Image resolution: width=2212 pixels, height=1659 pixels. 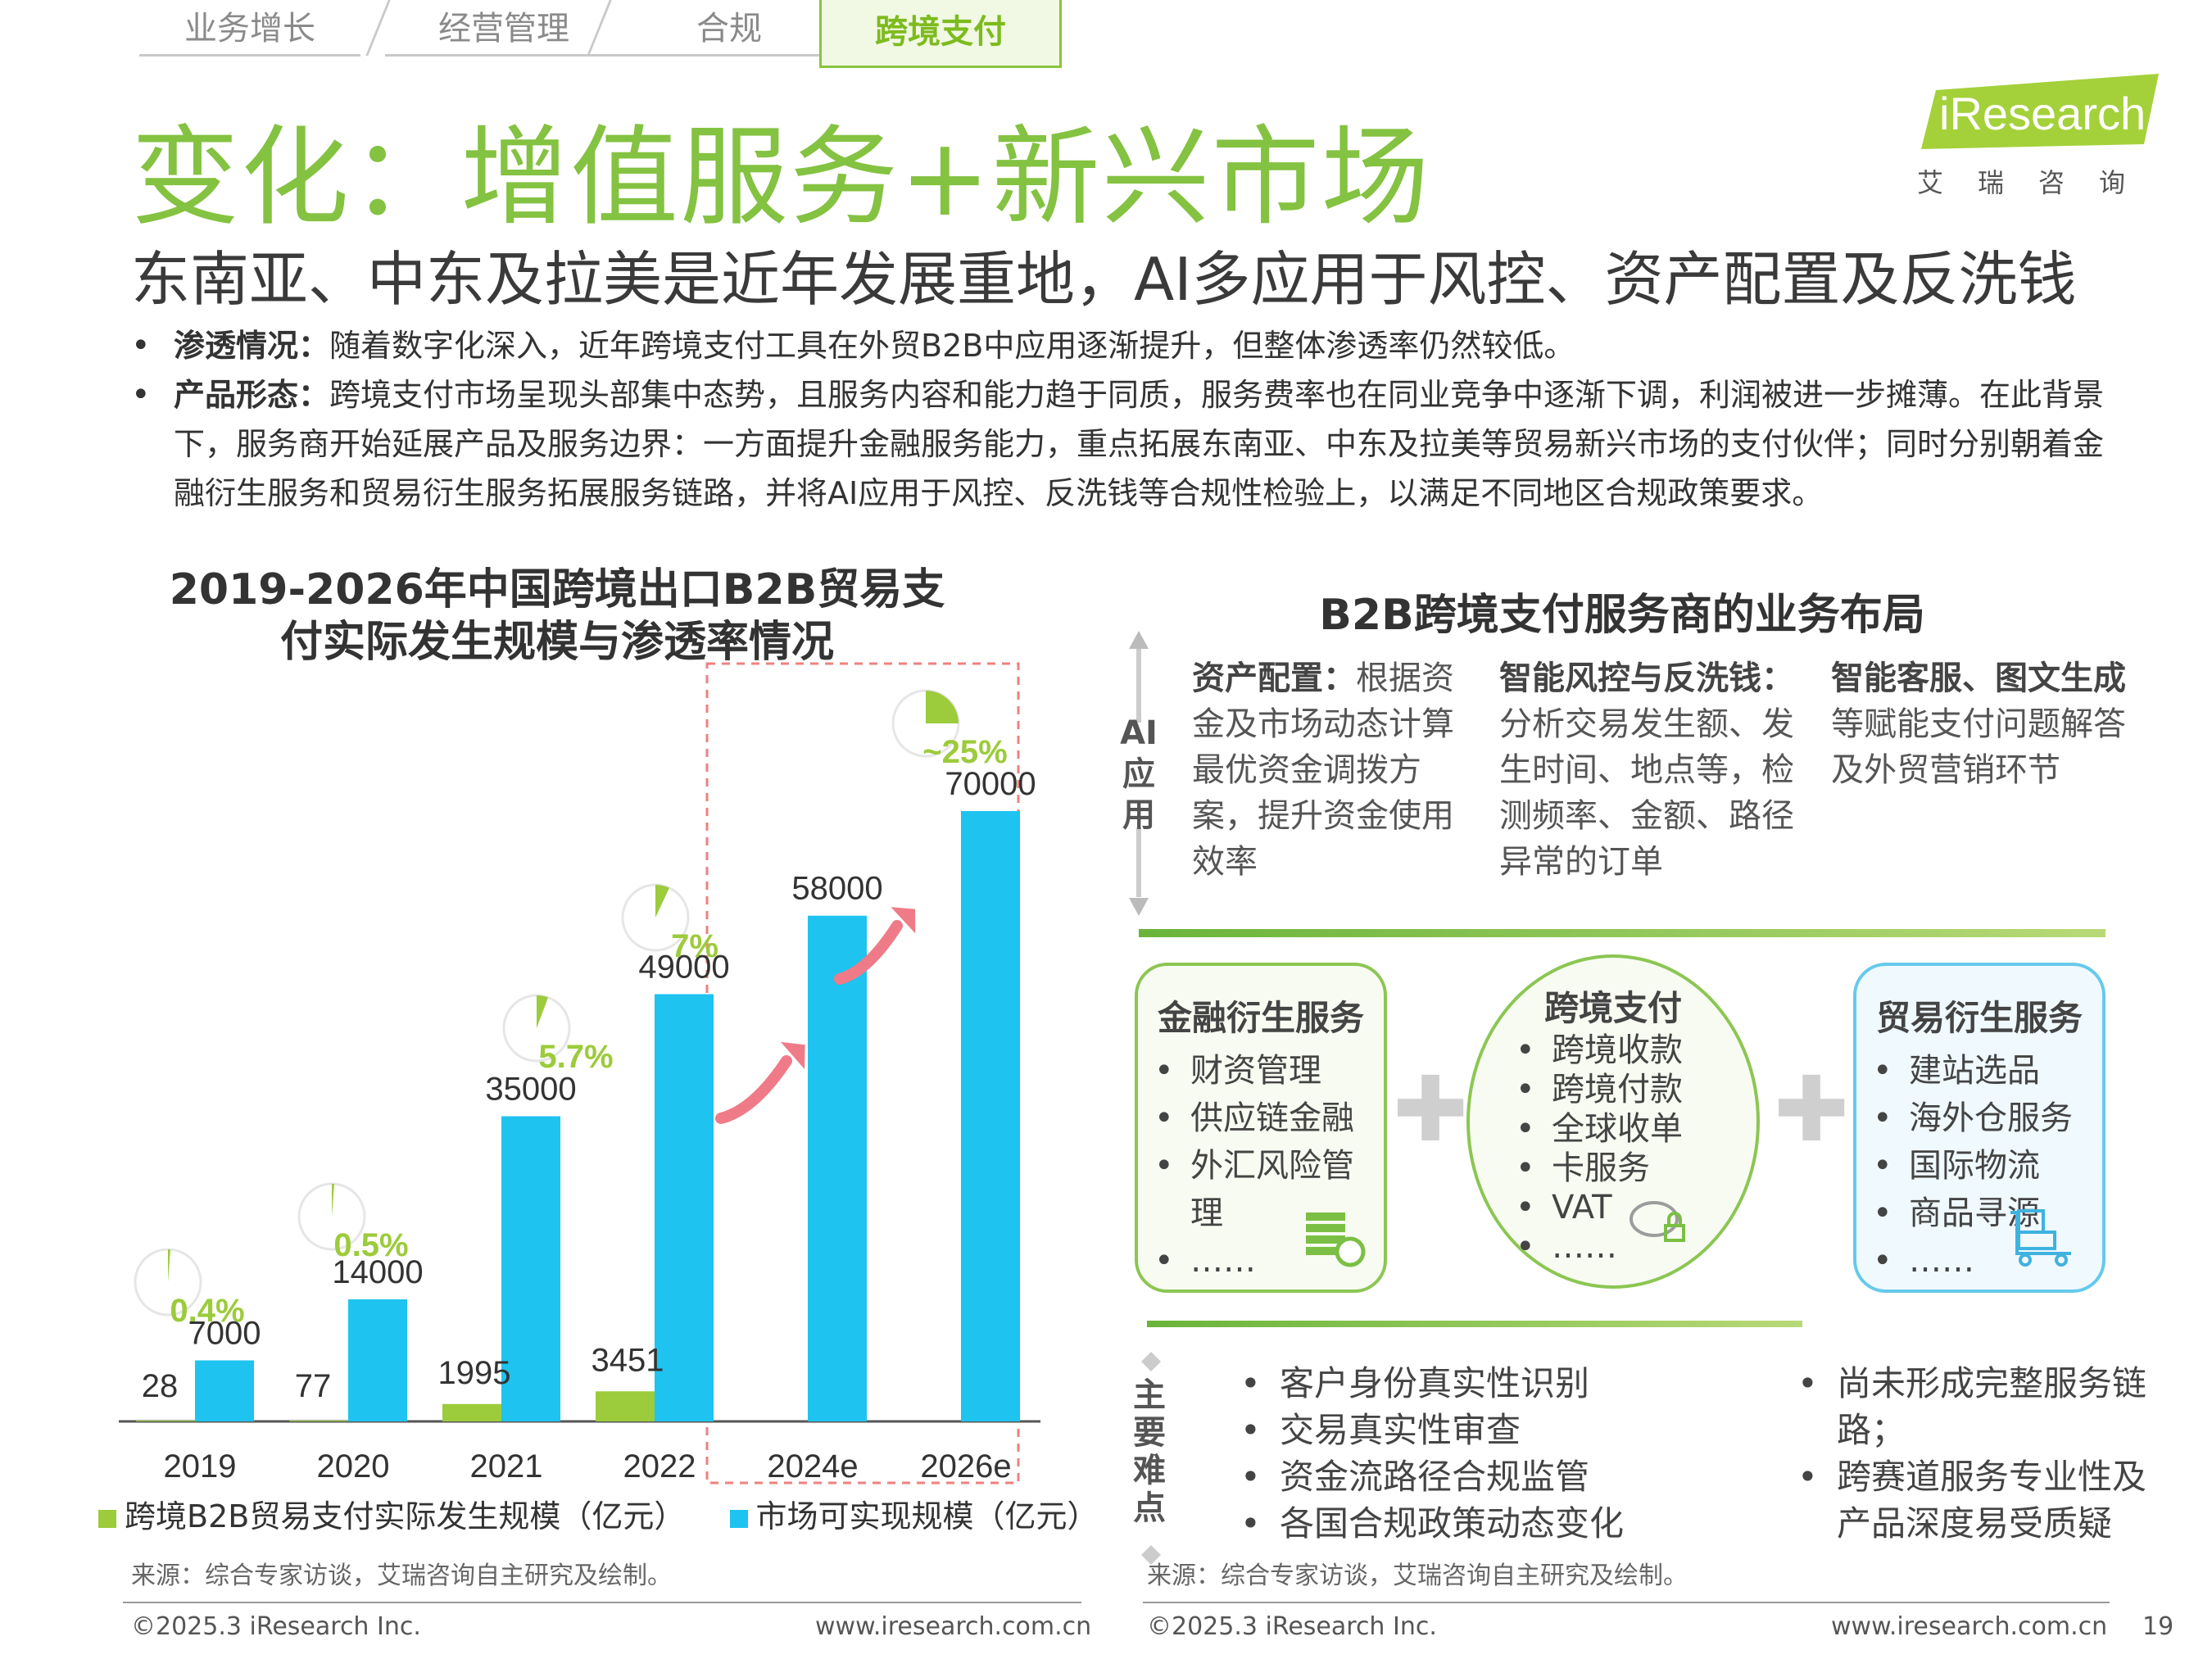 I want to click on page-title: 变化：增值服务+新兴市场, so click(x=781, y=178).